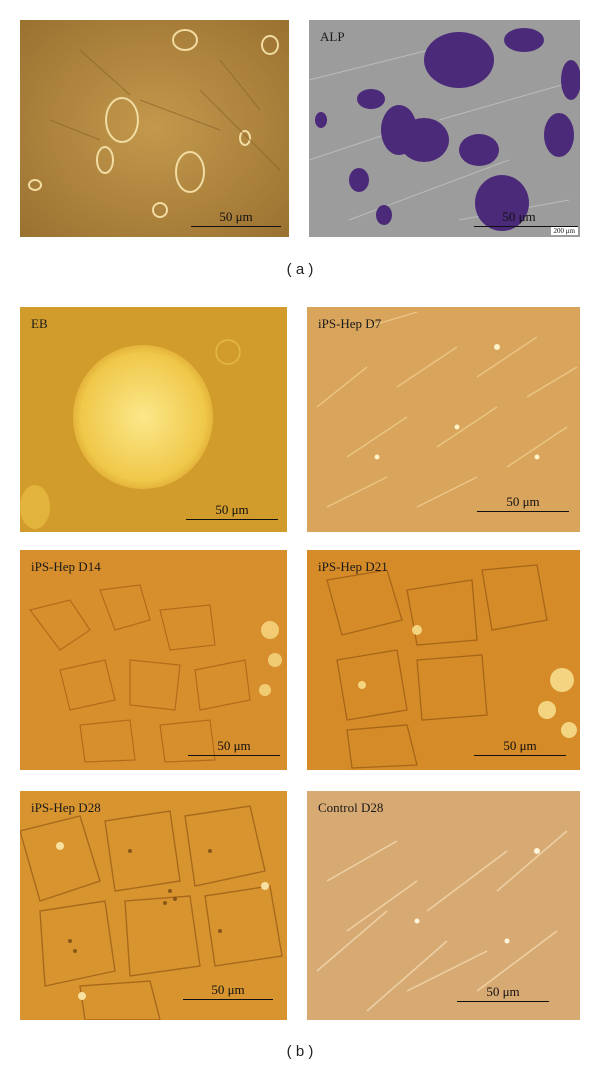 Image resolution: width=600 pixels, height=1070 pixels. What do you see at coordinates (332, 36) in the screenshot?
I see `panel-label: ALP` at bounding box center [332, 36].